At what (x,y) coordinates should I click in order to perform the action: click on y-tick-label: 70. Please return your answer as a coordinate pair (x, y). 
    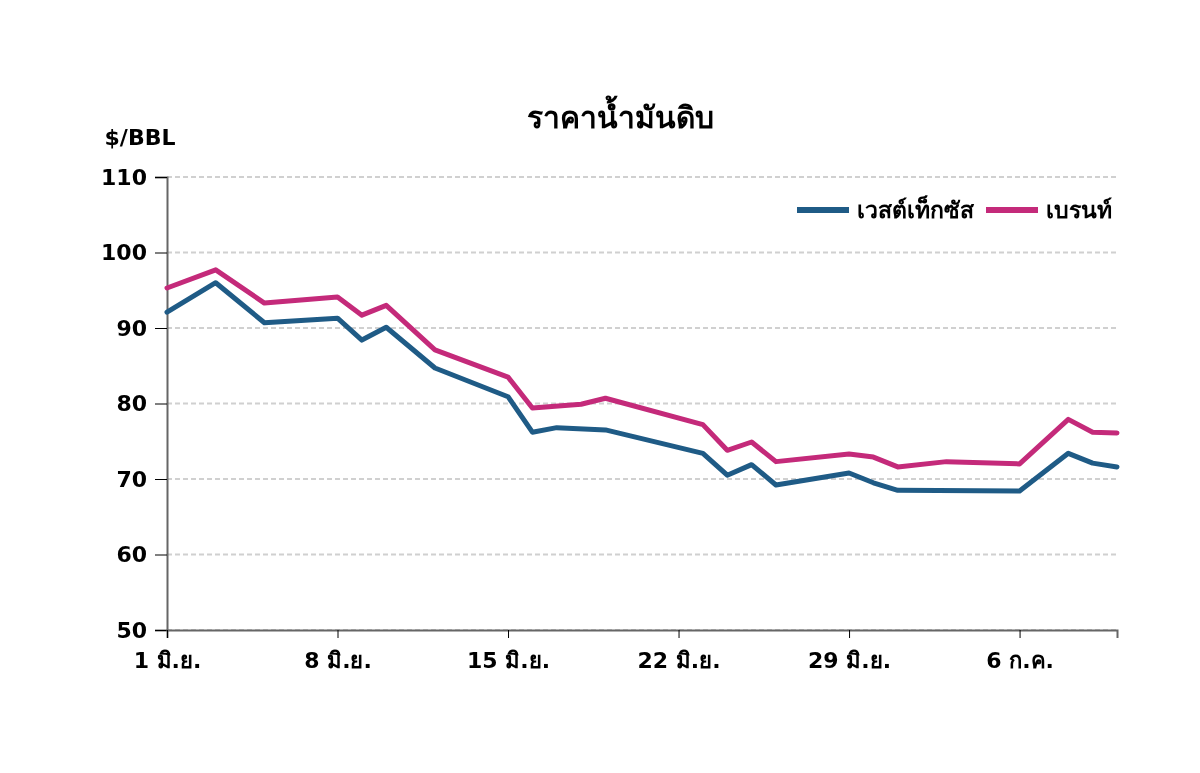
    Looking at the image, I should click on (131, 479).